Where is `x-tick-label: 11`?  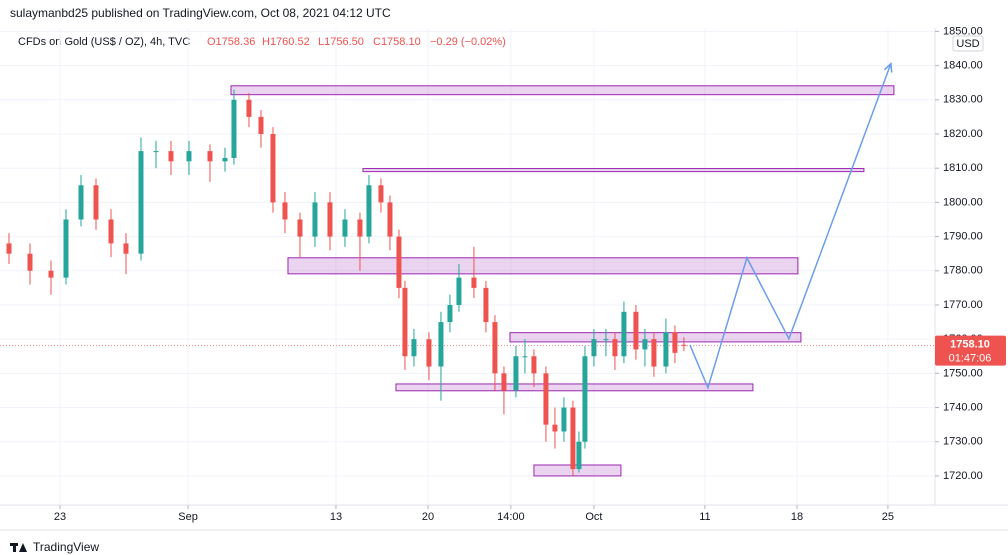 x-tick-label: 11 is located at coordinates (704, 517).